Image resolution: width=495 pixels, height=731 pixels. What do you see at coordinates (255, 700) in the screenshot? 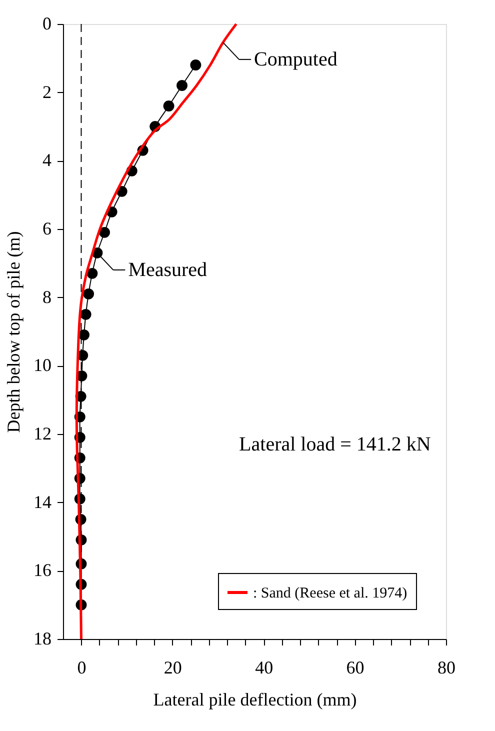
I see `x-axis-title: Lateral pile deflection (mm)` at bounding box center [255, 700].